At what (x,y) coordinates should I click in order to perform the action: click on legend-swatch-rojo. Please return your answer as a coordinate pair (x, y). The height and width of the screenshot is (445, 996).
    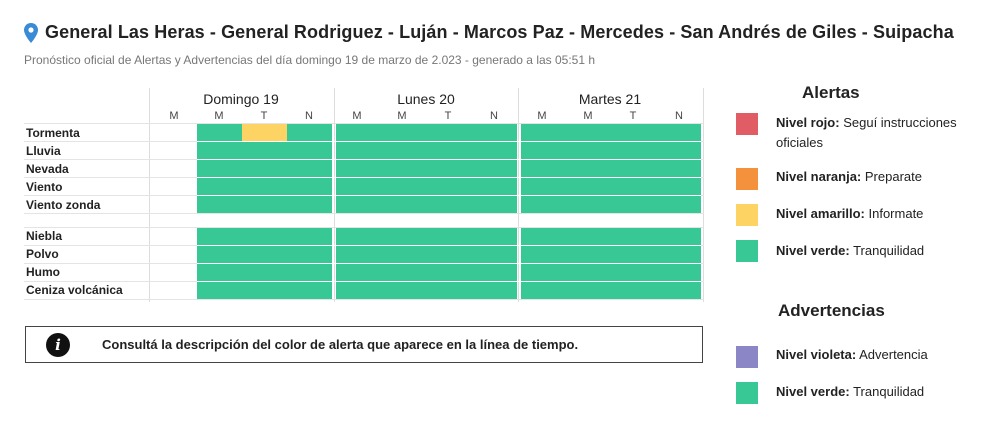
    Looking at the image, I should click on (747, 124).